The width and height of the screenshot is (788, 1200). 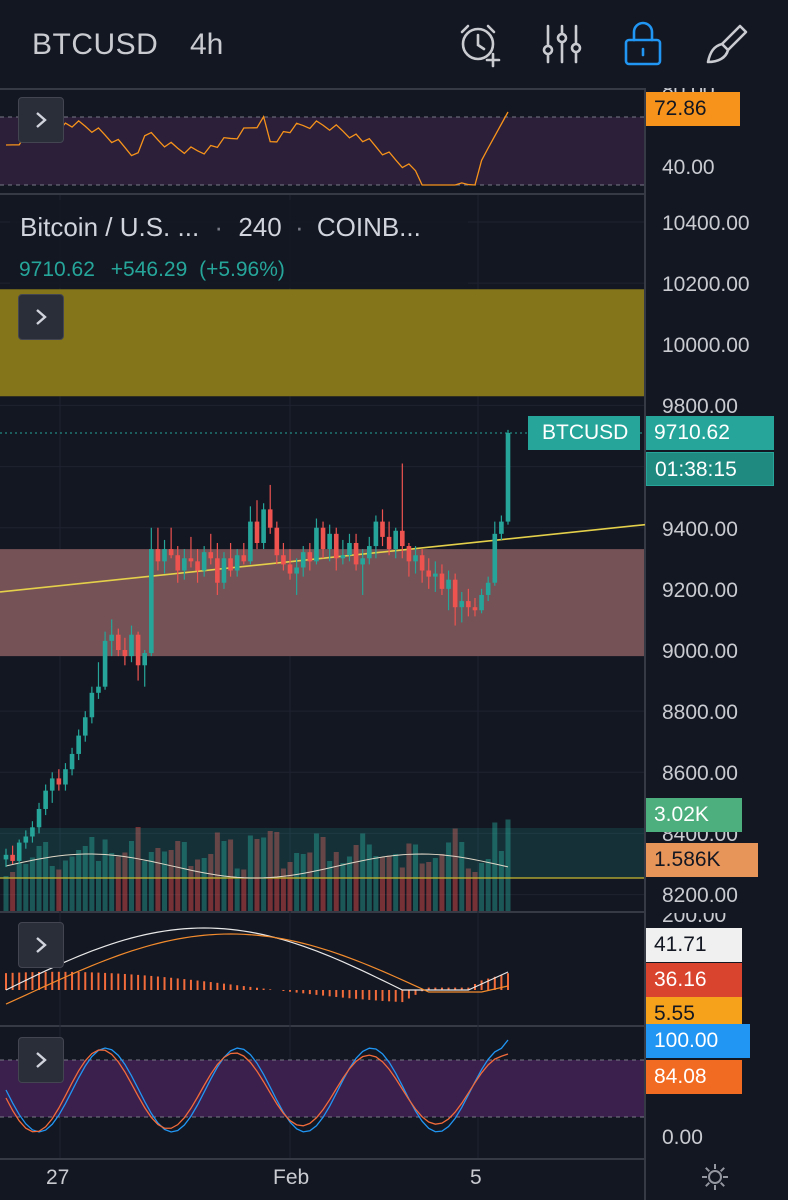 What do you see at coordinates (57, 269) in the screenshot?
I see `legend-close: 9710.62` at bounding box center [57, 269].